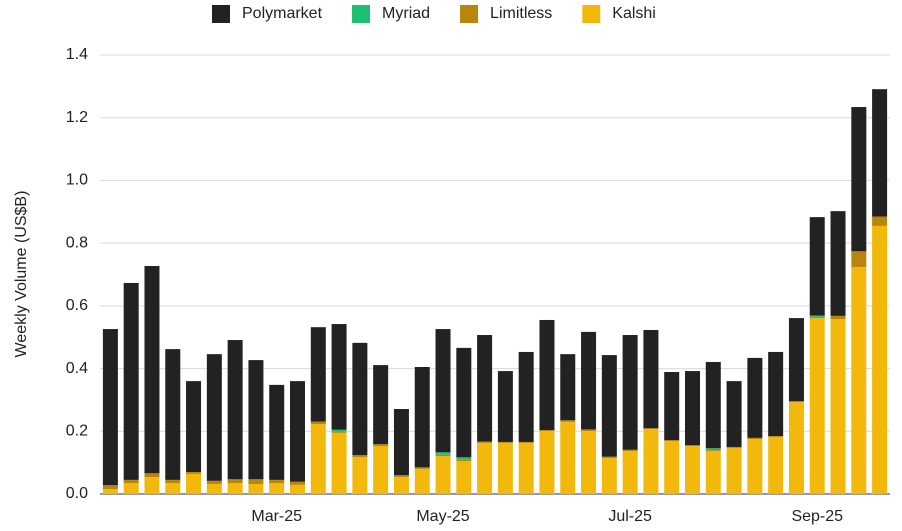 This screenshot has height=531, width=902. What do you see at coordinates (77, 54) in the screenshot?
I see `y-tick-label: 1.4` at bounding box center [77, 54].